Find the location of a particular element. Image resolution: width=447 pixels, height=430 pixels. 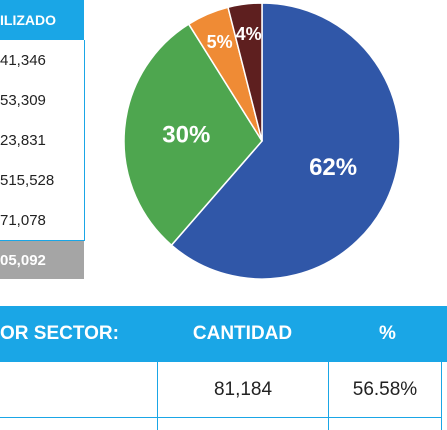

table-row: 71,078 is located at coordinates (42, 220).